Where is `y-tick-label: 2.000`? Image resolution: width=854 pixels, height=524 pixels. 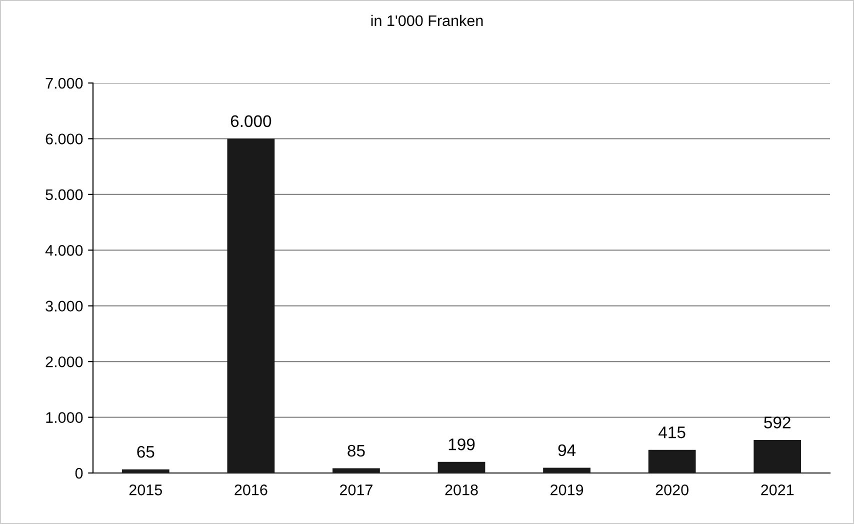 y-tick-label: 2.000 is located at coordinates (64, 362).